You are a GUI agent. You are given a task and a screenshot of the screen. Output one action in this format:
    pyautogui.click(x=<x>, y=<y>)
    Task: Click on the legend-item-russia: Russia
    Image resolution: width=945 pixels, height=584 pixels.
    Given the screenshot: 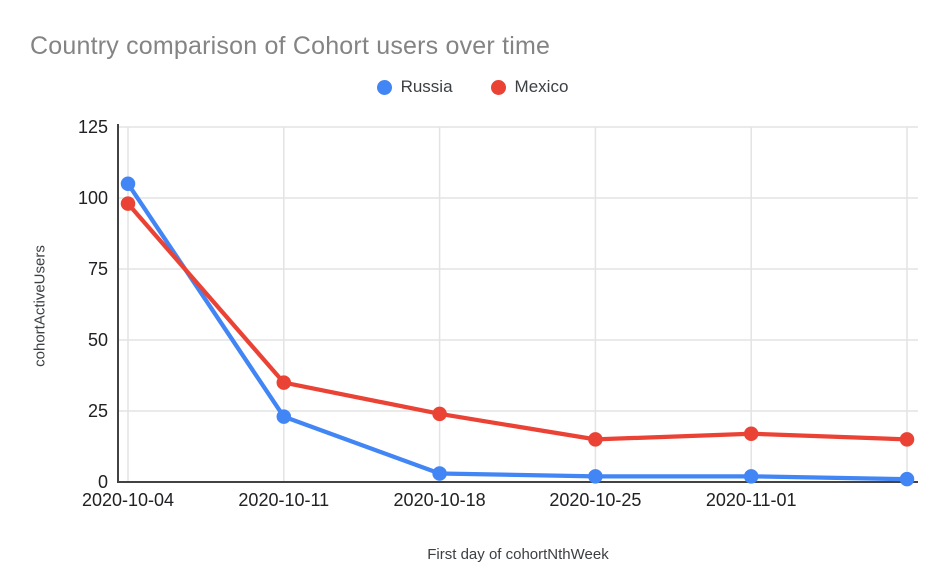 What is the action you would take?
    pyautogui.click(x=414, y=87)
    